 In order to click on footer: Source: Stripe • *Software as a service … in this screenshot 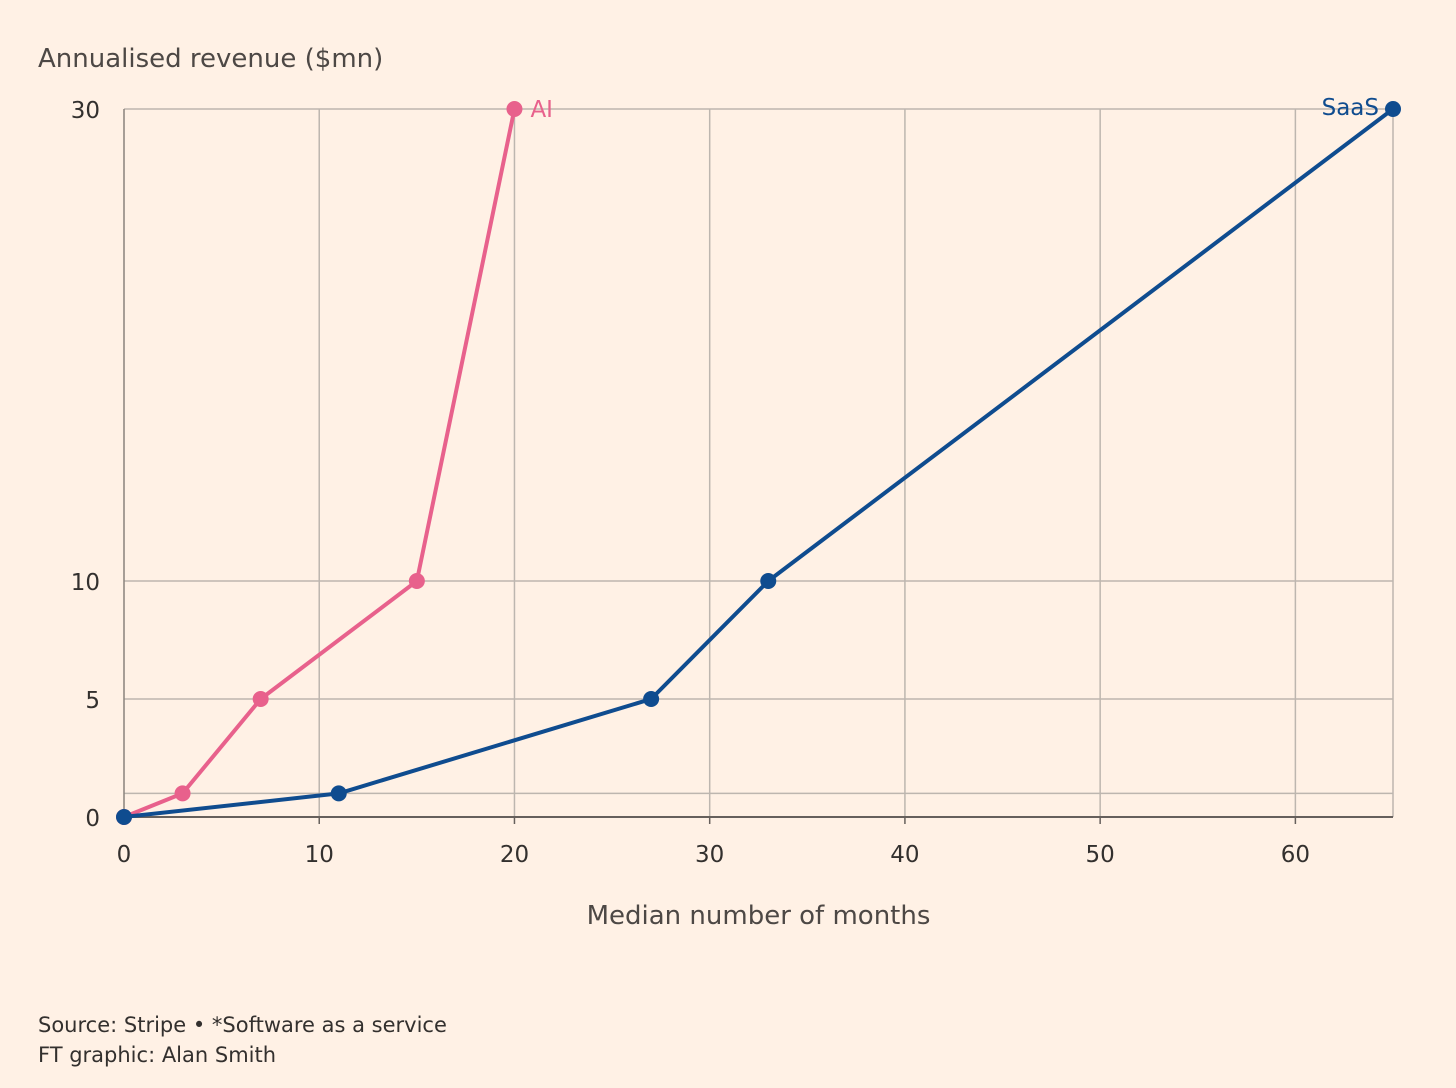, I will do `click(242, 1040)`.